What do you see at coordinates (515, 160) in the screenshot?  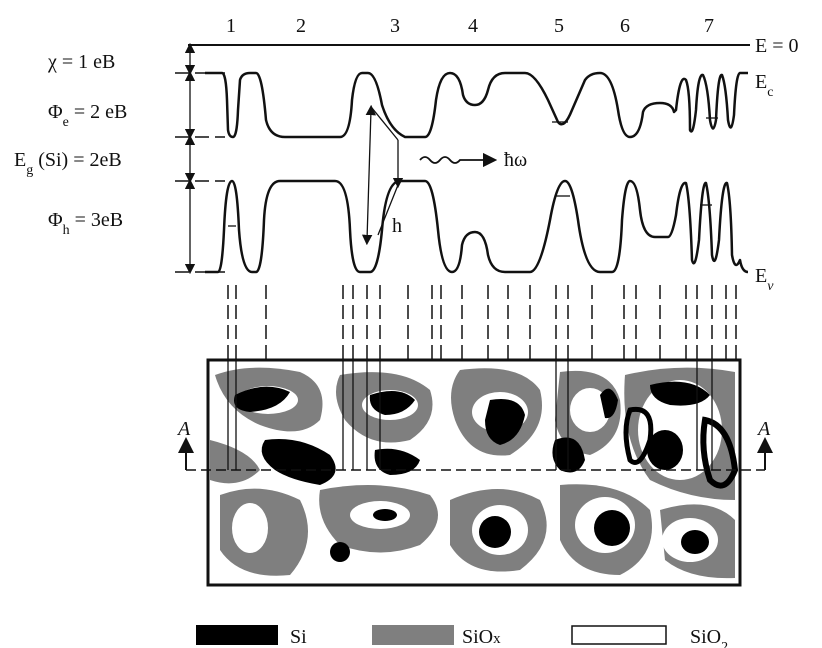 I see `photon-label: ħω` at bounding box center [515, 160].